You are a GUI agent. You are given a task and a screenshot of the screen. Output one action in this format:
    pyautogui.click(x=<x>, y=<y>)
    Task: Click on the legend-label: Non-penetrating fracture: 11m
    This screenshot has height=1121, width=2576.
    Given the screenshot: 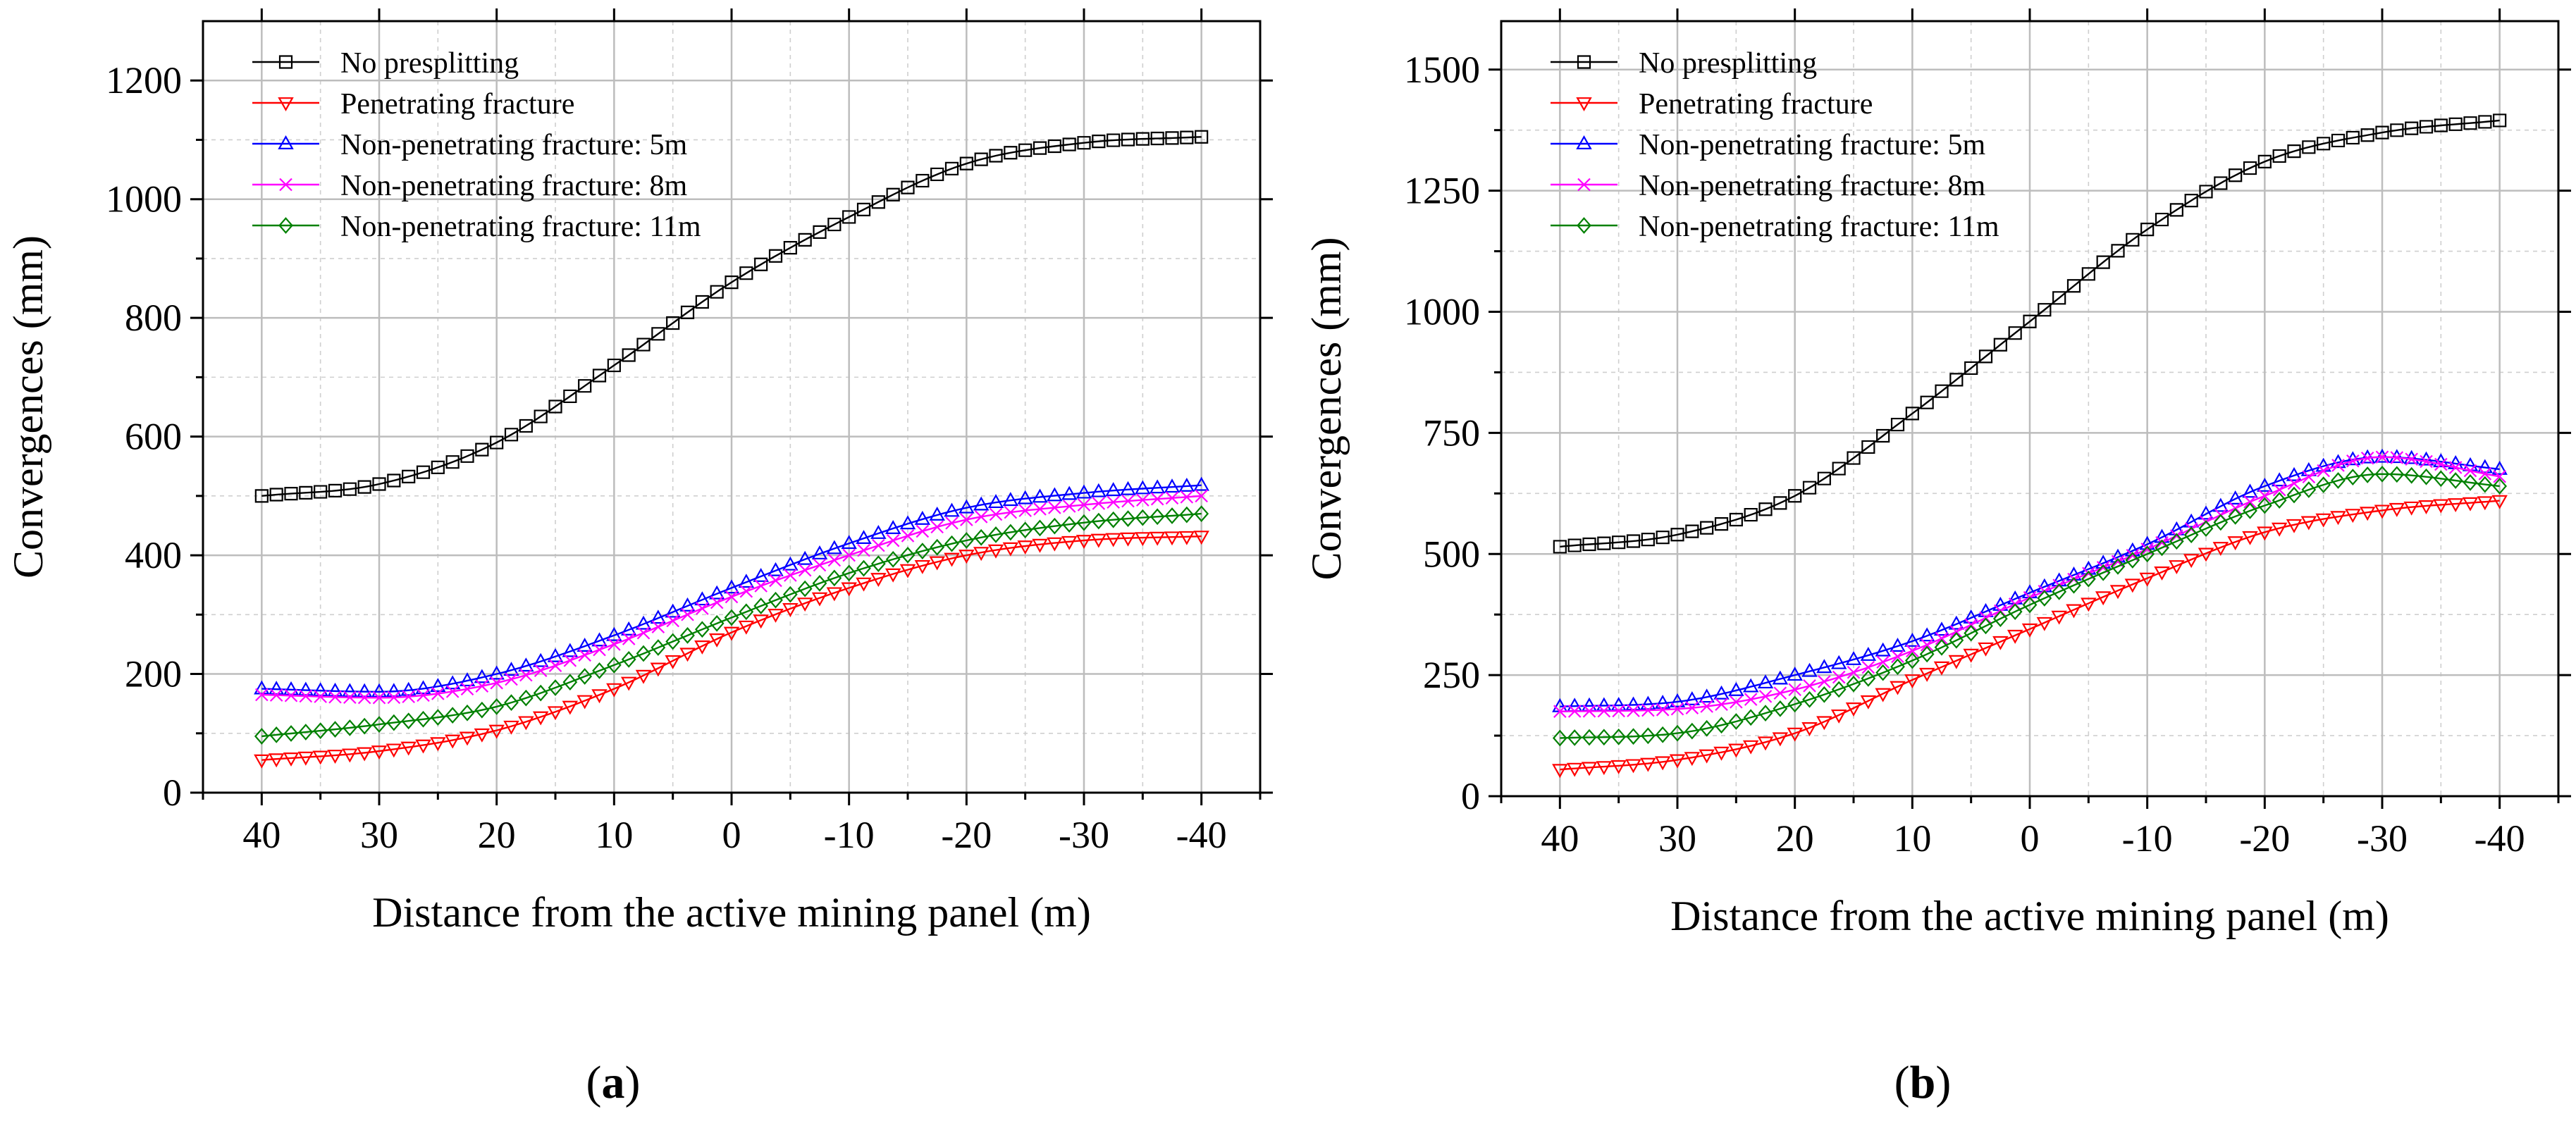 What is the action you would take?
    pyautogui.click(x=520, y=227)
    